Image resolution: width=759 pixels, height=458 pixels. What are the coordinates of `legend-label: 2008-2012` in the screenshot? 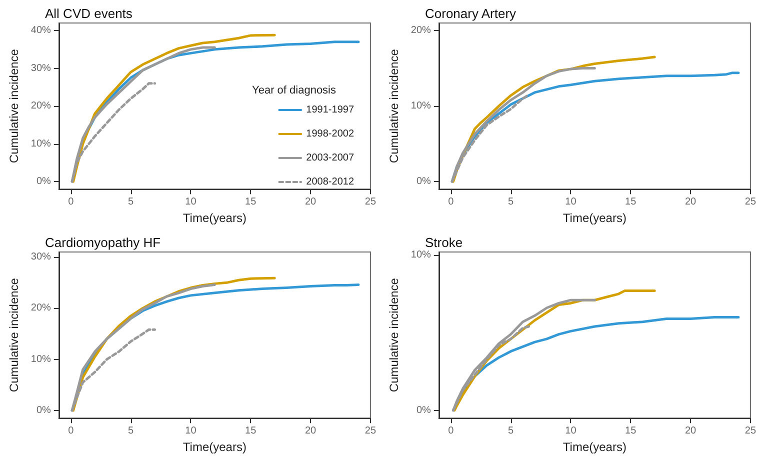 It's located at (330, 182).